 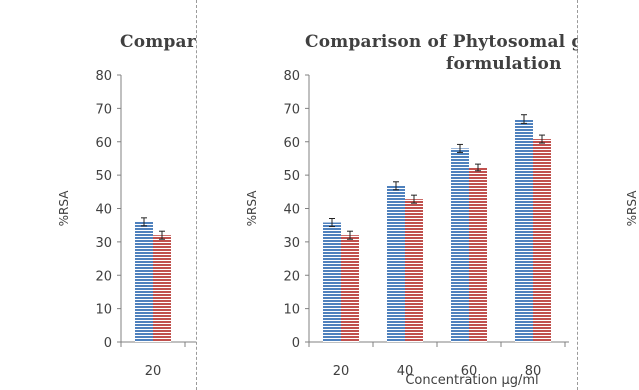 What do you see at coordinates (196, 195) in the screenshot?
I see `panel-divider-left` at bounding box center [196, 195].